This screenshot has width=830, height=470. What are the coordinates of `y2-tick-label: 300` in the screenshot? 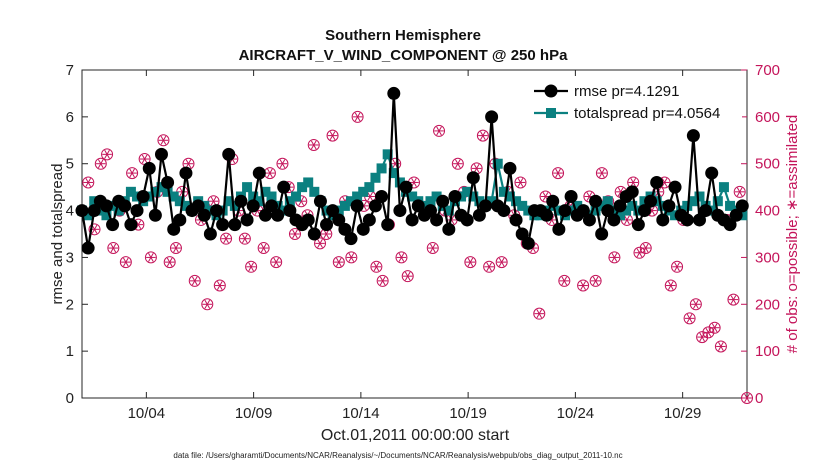 It's located at (767, 257).